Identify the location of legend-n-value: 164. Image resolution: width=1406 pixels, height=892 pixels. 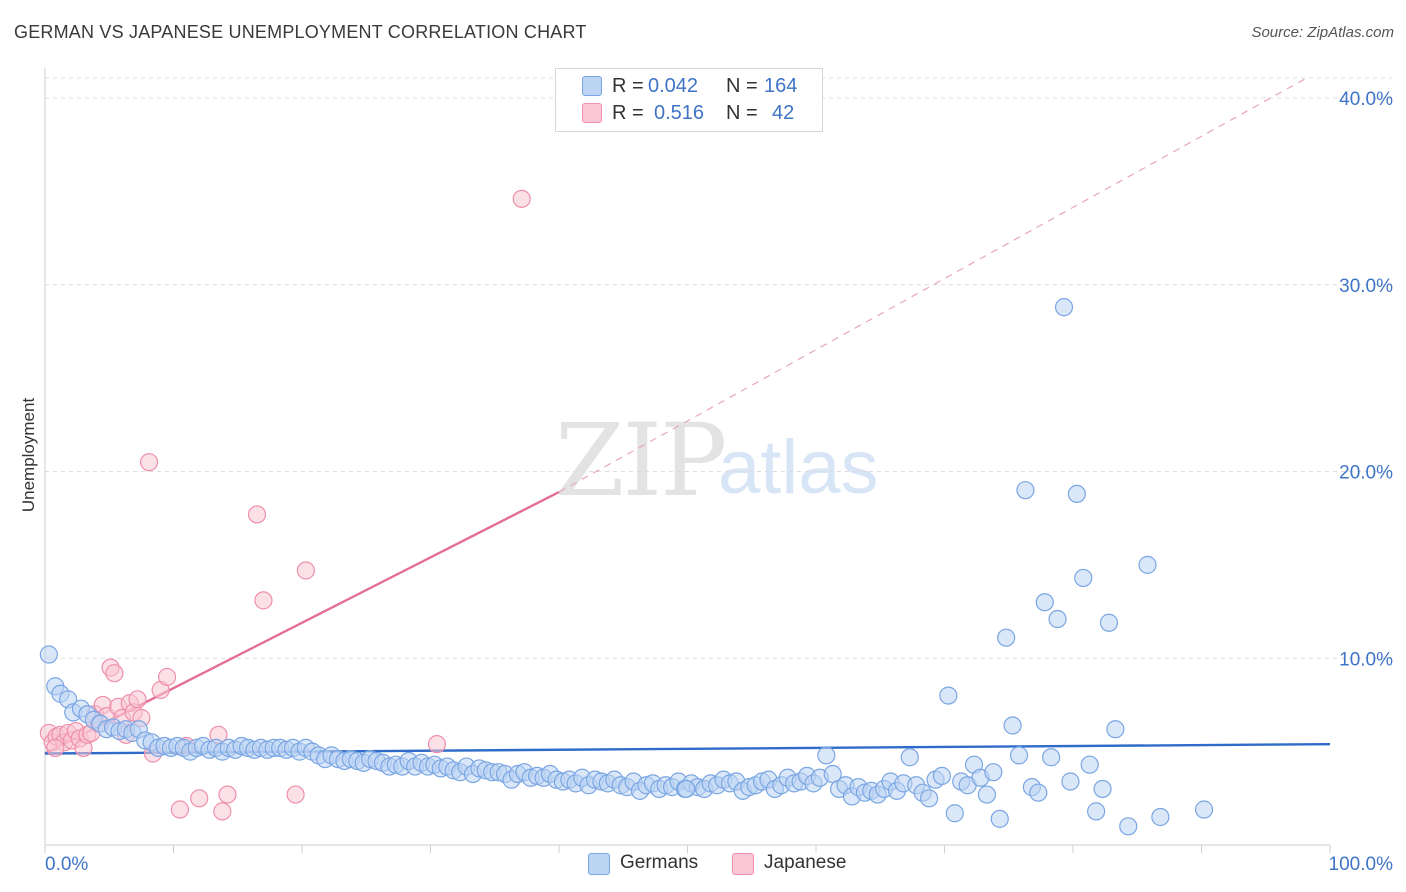
(781, 86).